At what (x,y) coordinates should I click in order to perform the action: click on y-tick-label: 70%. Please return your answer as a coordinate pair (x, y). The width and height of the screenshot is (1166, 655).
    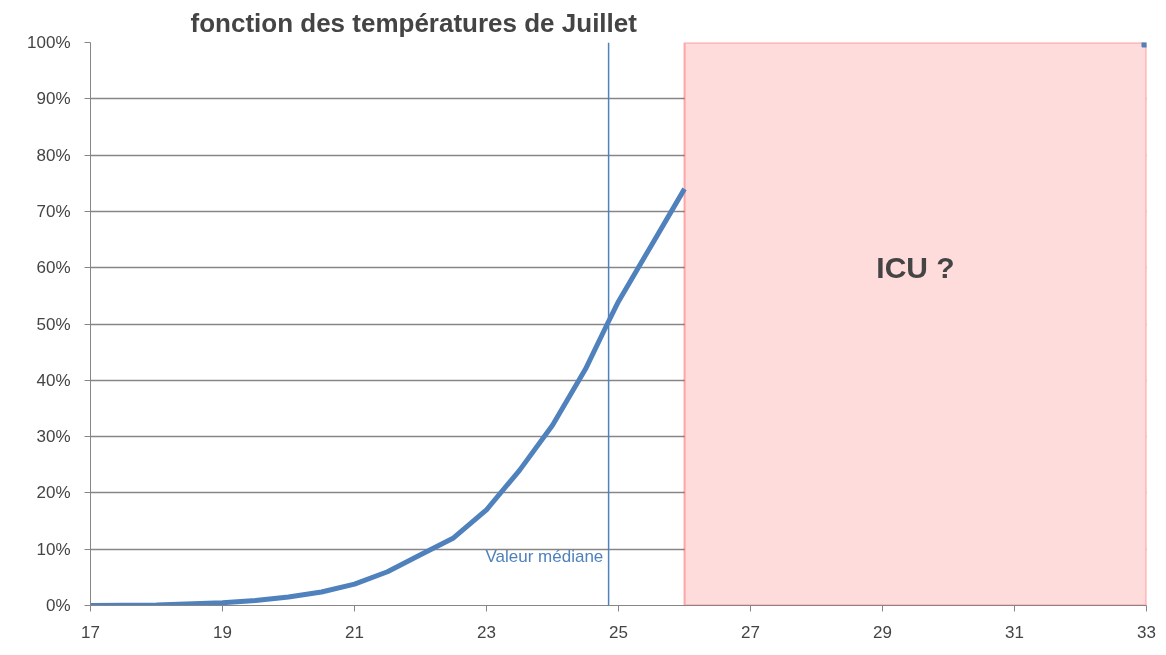
    Looking at the image, I should click on (53, 211).